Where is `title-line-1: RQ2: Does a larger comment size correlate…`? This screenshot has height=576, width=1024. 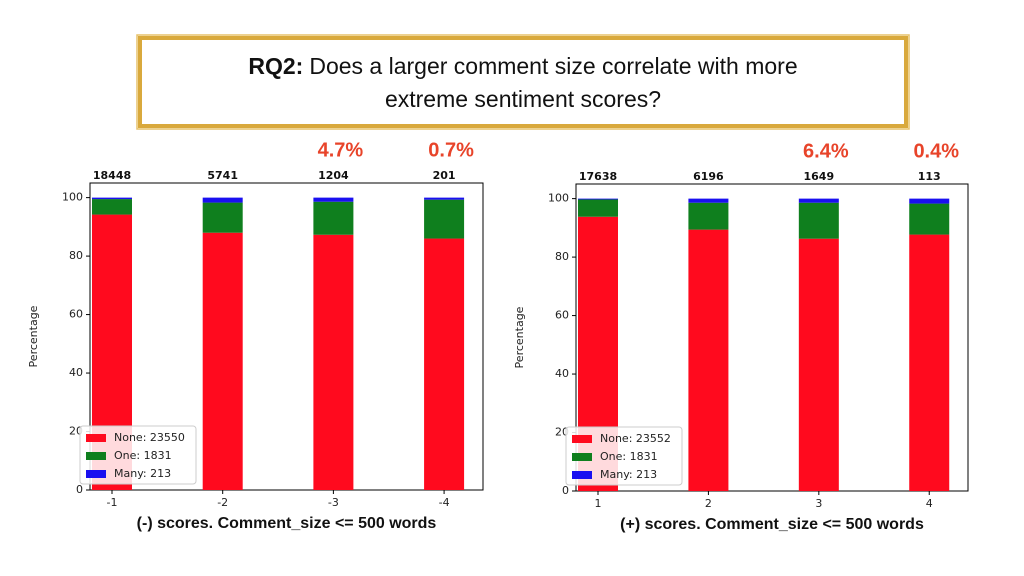 title-line-1: RQ2: Does a larger comment size correlate… is located at coordinates (522, 66).